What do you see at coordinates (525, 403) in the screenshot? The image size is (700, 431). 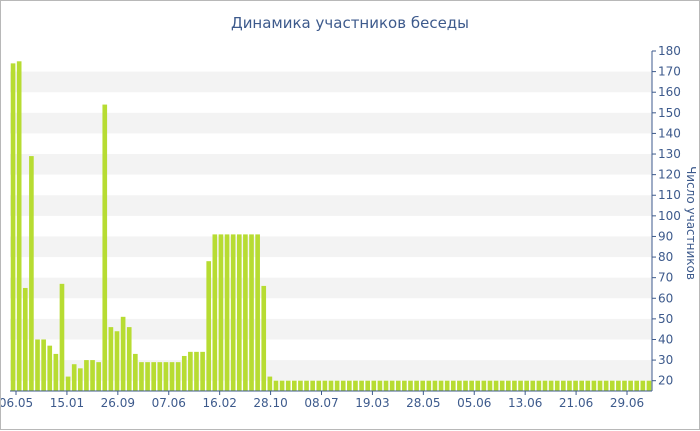 I see `x-tick-label: 13.06` at bounding box center [525, 403].